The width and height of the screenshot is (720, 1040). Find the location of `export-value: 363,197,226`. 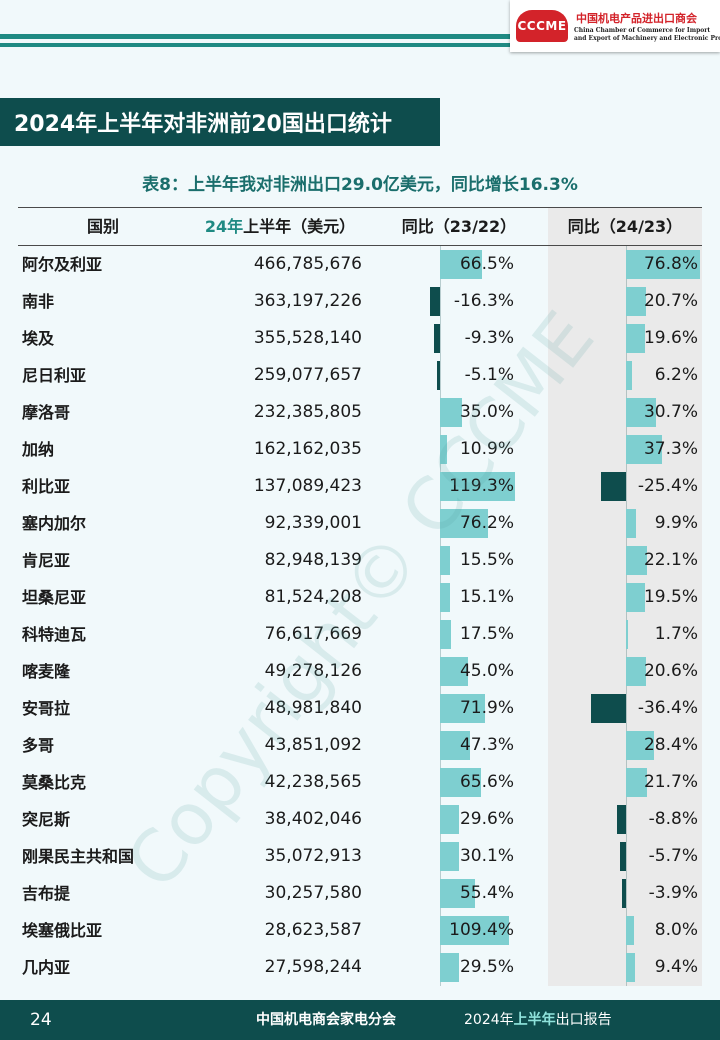

export-value: 363,197,226 is located at coordinates (307, 301).